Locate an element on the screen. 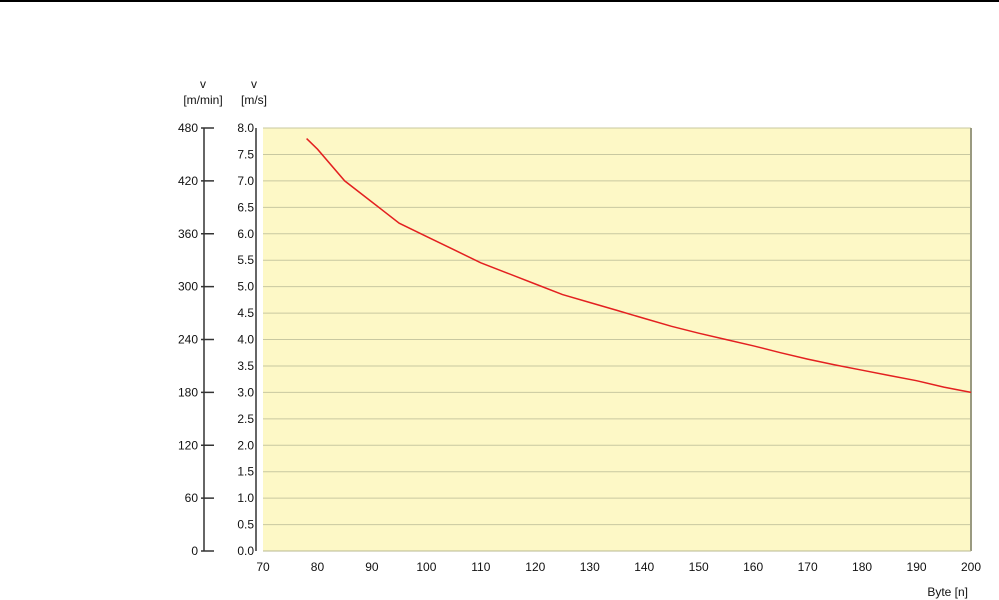  y-right-tick-label: 4.0 is located at coordinates (245, 340).